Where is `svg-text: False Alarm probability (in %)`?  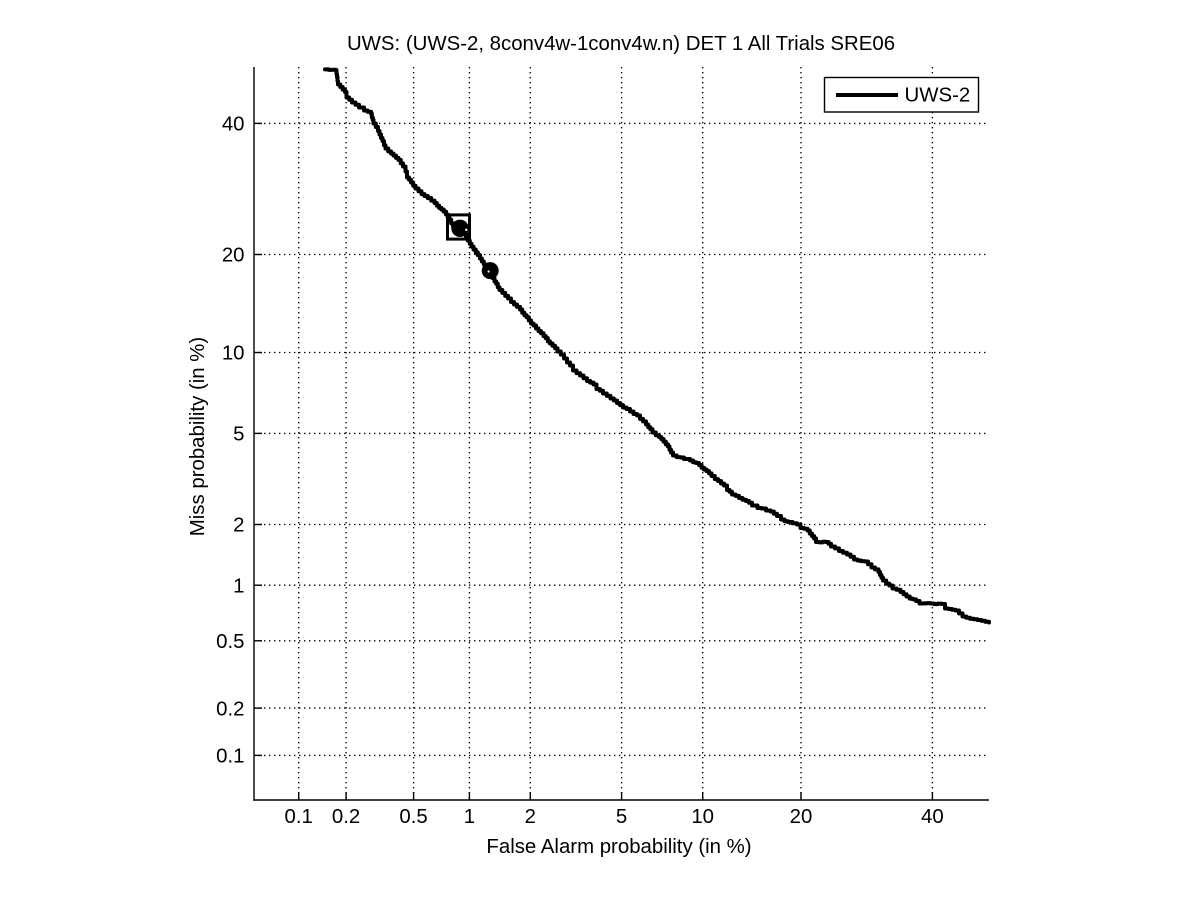
svg-text: False Alarm probability (in %) is located at coordinates (618, 847).